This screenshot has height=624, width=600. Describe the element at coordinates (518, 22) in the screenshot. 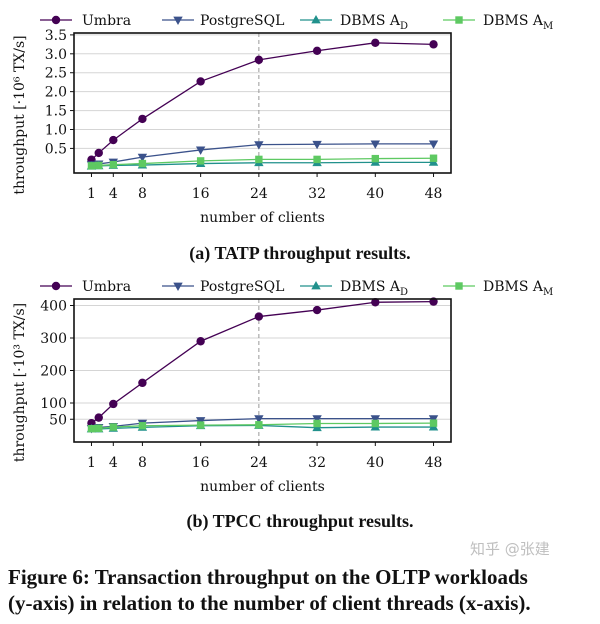

I see `legend-label: DBMS AM` at that location.